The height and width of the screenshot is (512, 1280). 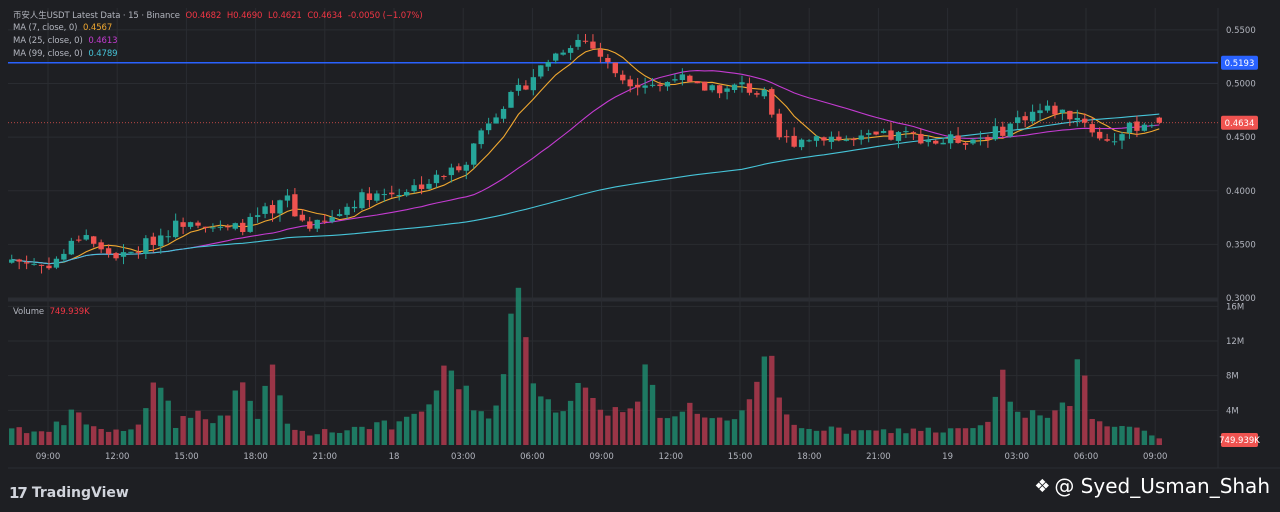 I want to click on time-tick-label: 12:00, so click(x=117, y=457).